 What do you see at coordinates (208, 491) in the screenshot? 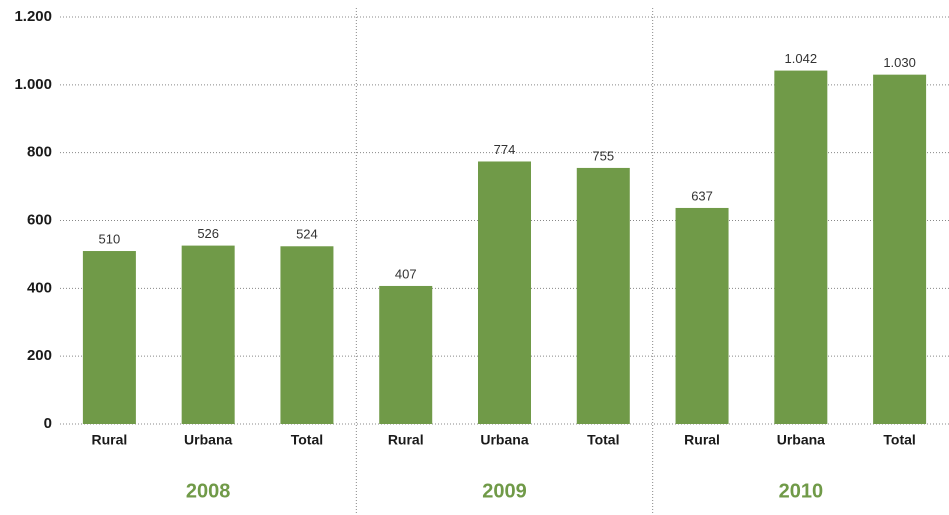
I see `group-label: 2008` at bounding box center [208, 491].